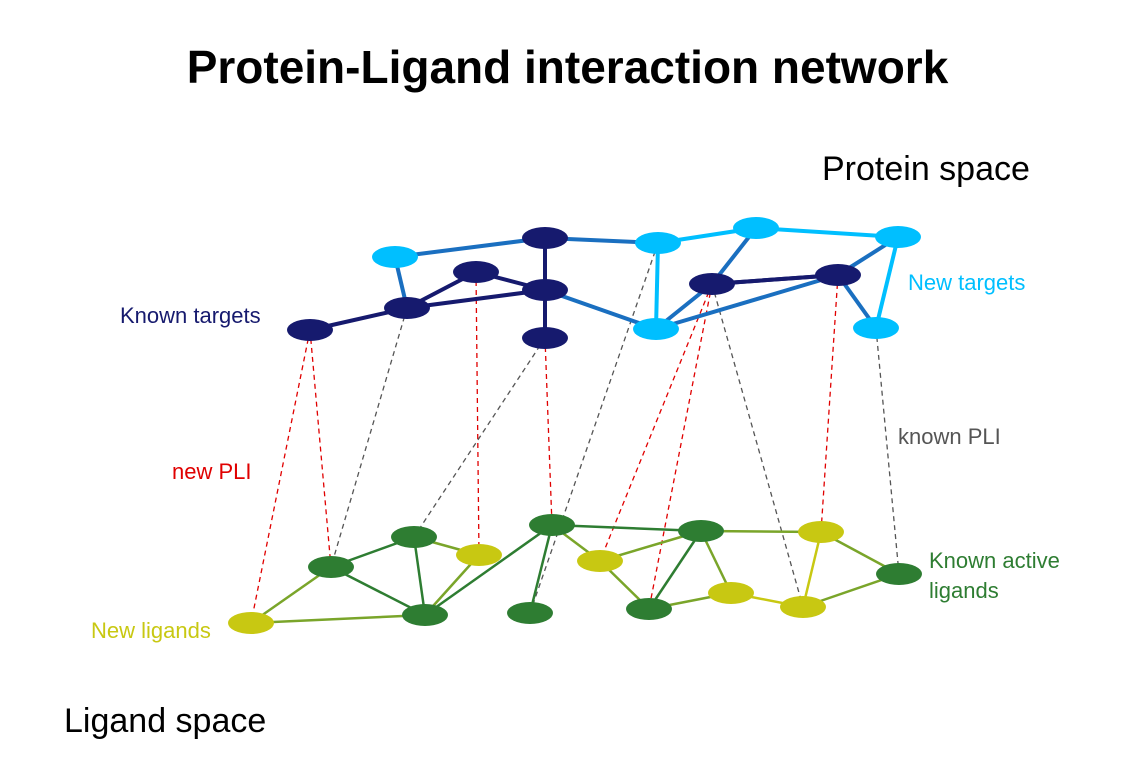  What do you see at coordinates (949, 436) in the screenshot?
I see `known-pli-label: known PLI` at bounding box center [949, 436].